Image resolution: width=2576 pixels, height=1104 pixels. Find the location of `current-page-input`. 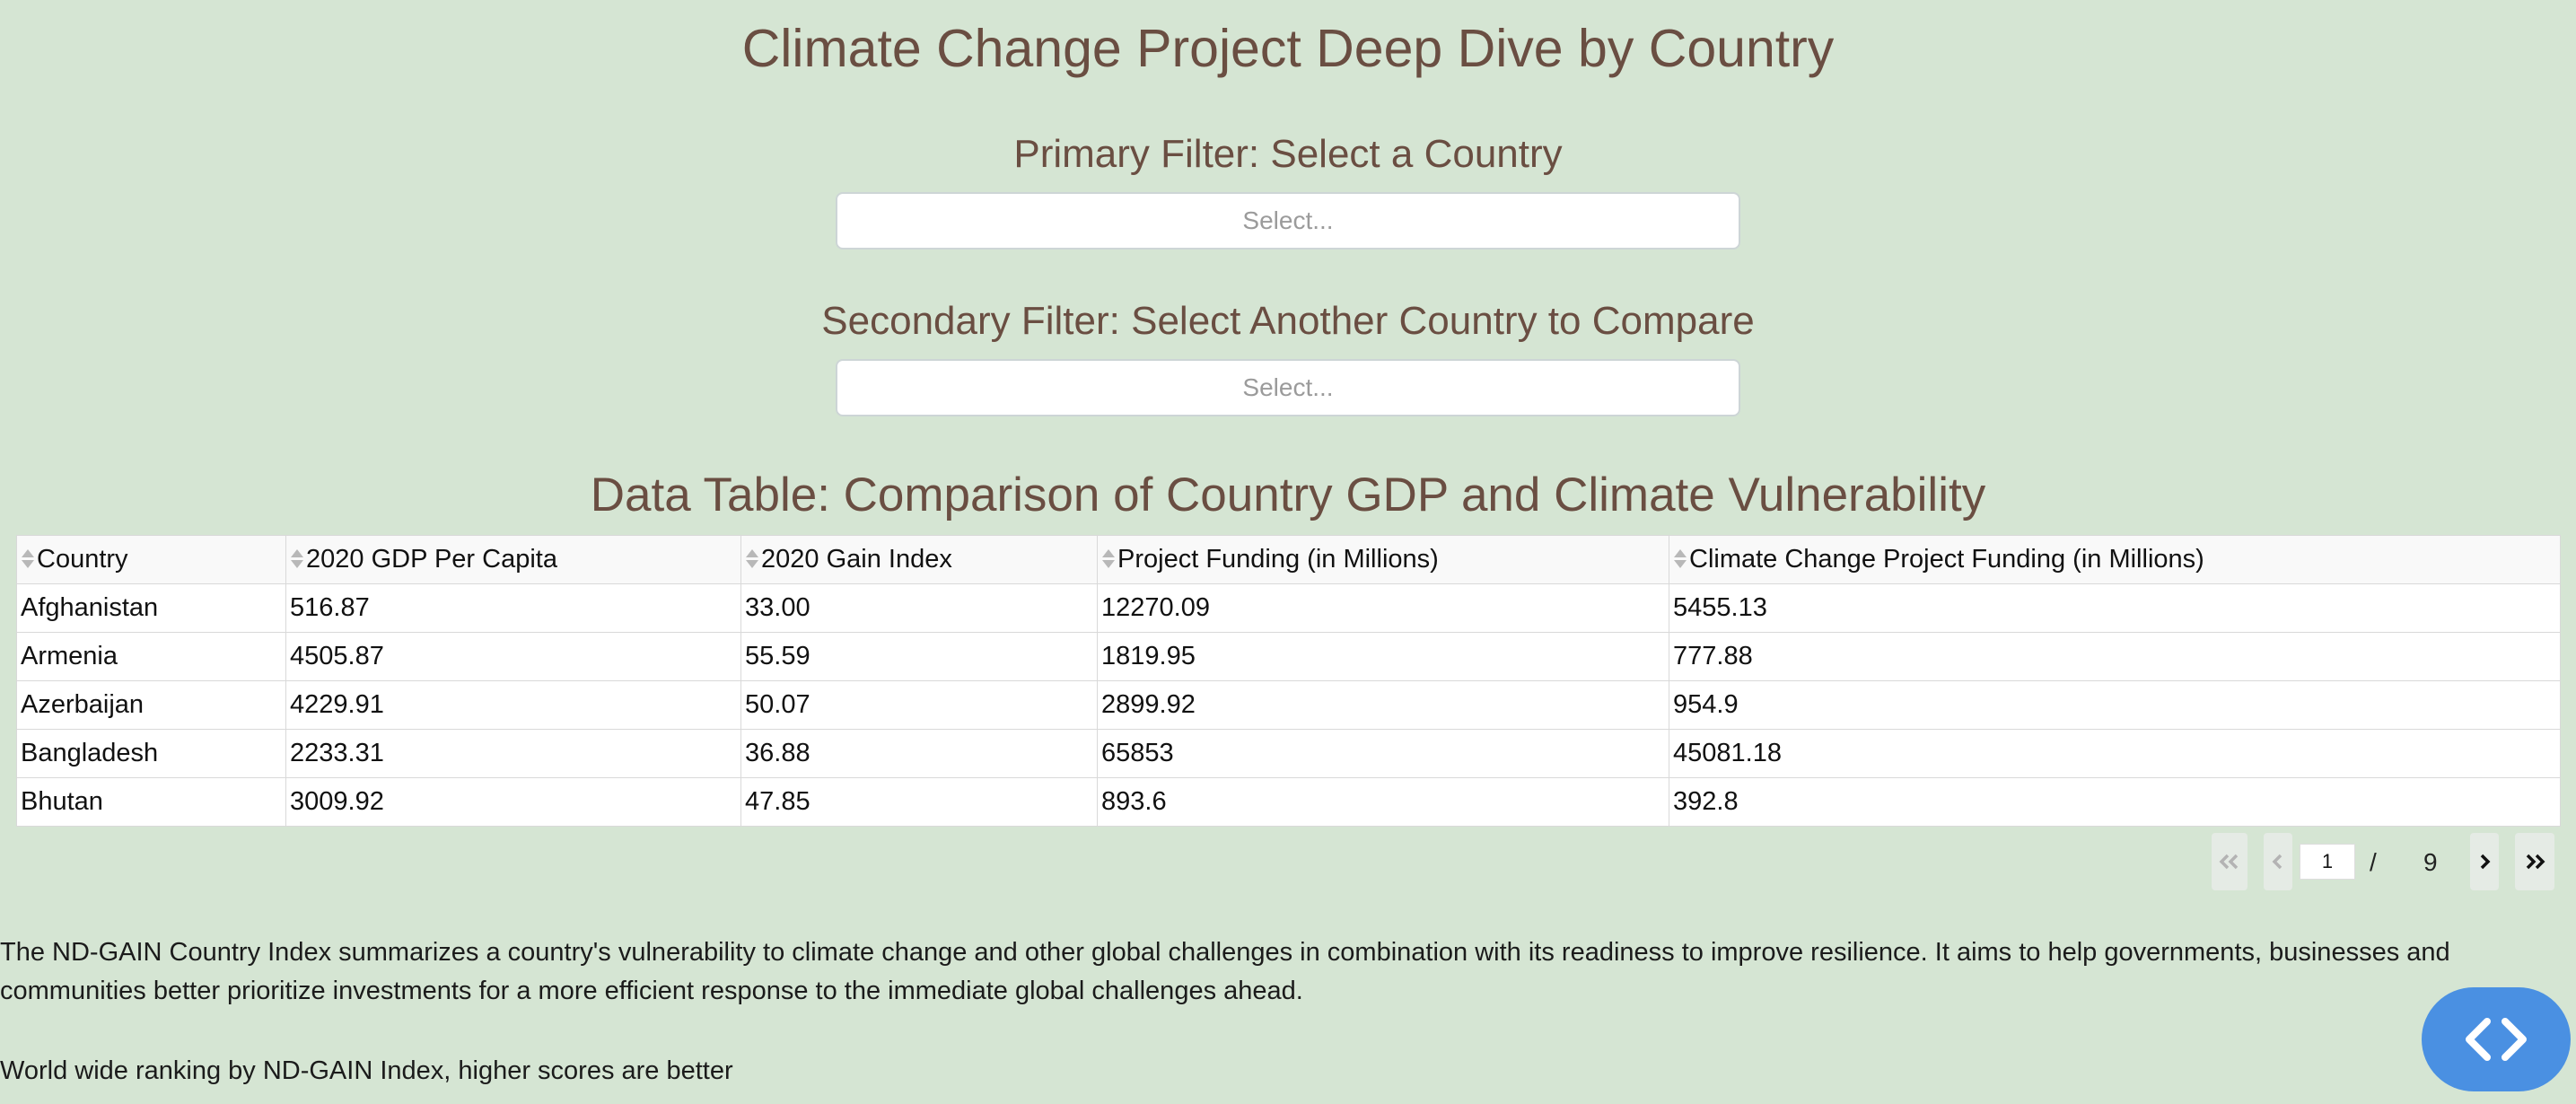

current-page-input is located at coordinates (2327, 862).